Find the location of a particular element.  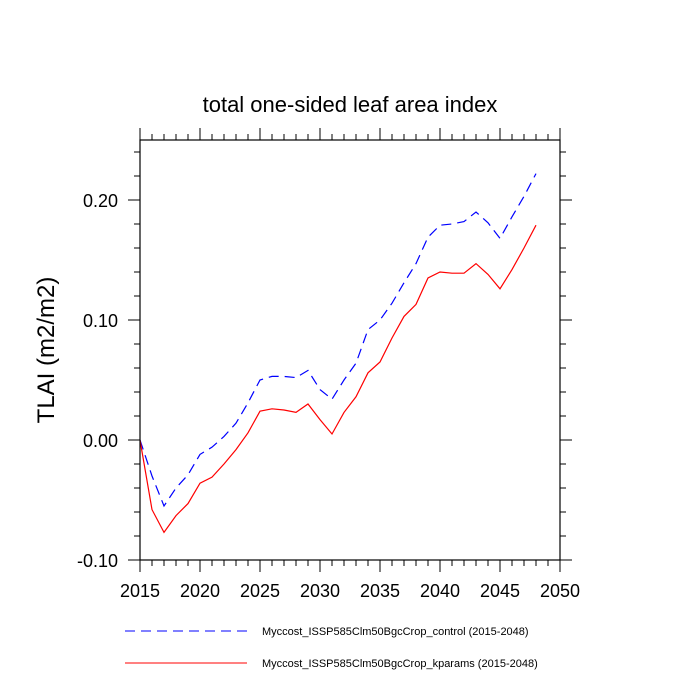

x-tick-label: 2020 is located at coordinates (200, 591).